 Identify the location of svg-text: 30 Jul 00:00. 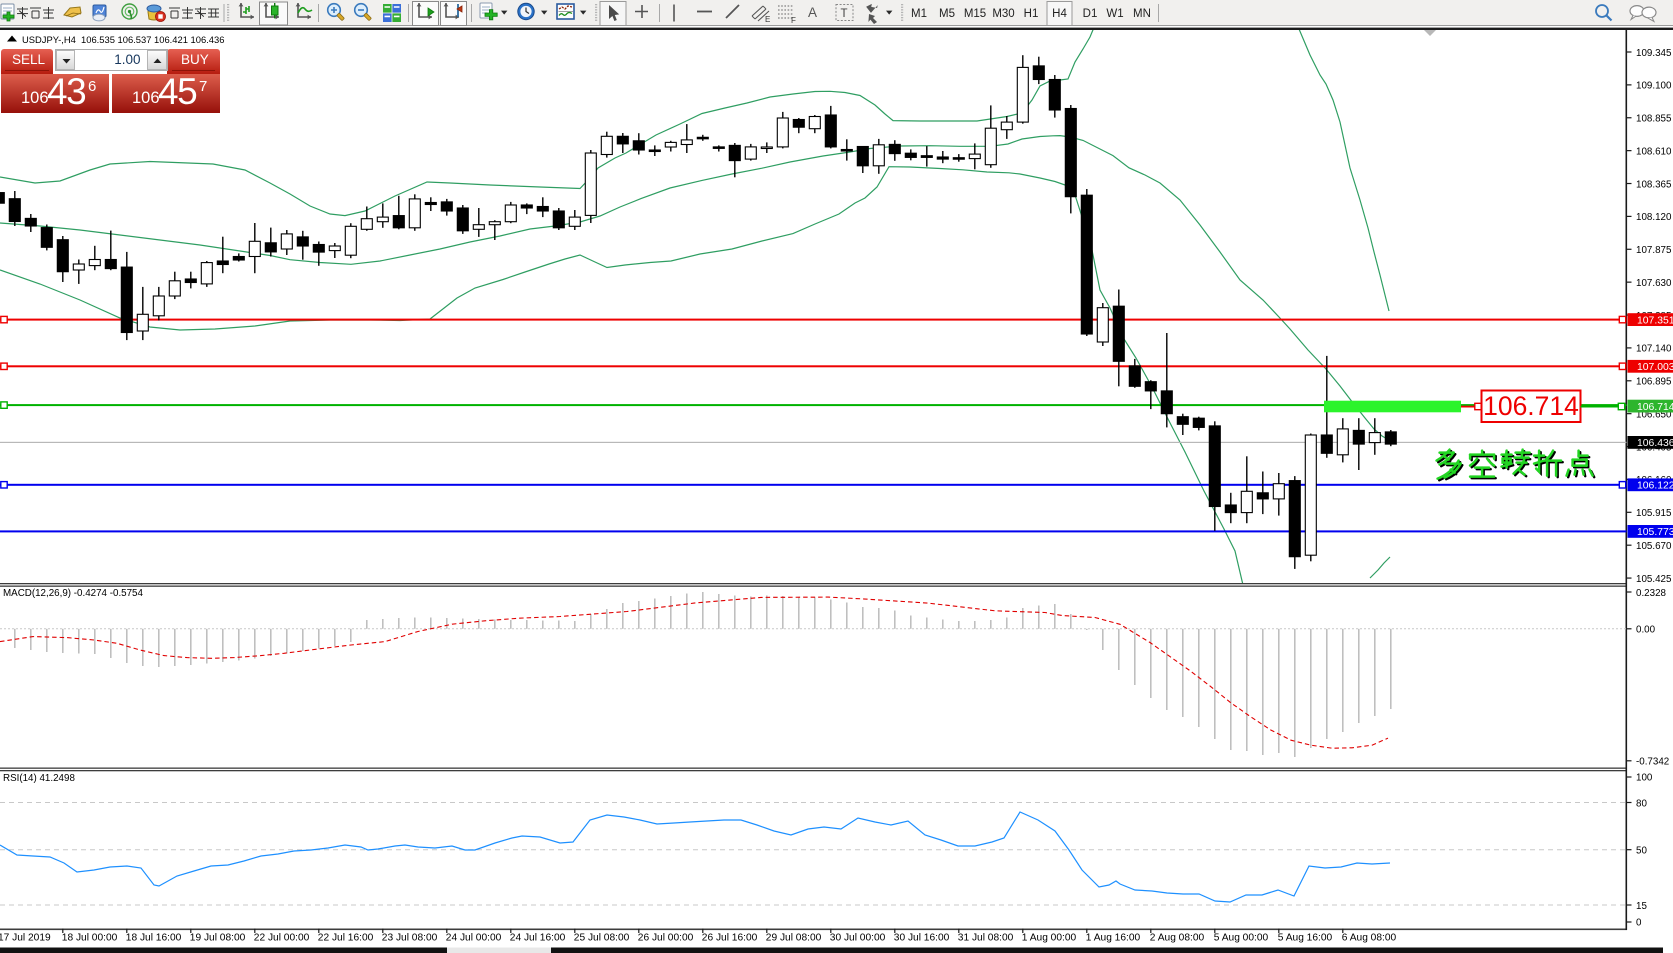
(858, 938).